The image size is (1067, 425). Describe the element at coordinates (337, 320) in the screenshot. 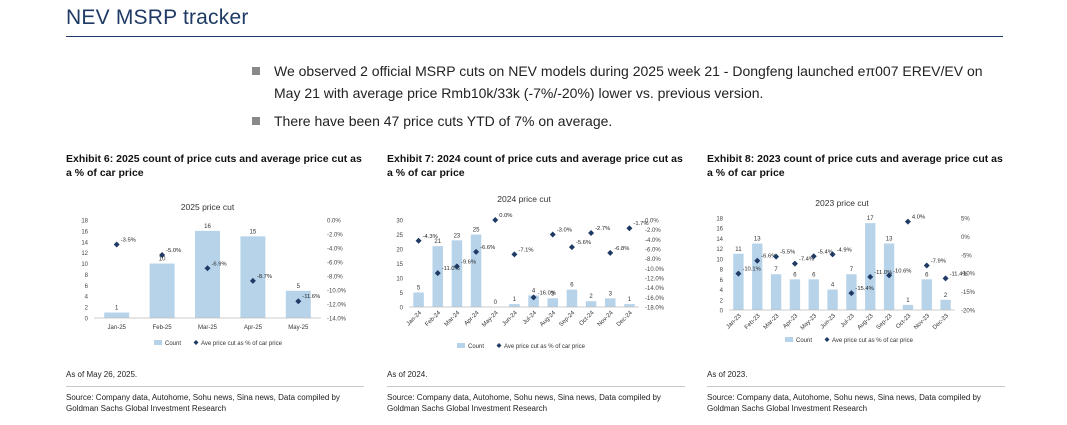

I see `y-right-tick-label: -14.0%` at that location.